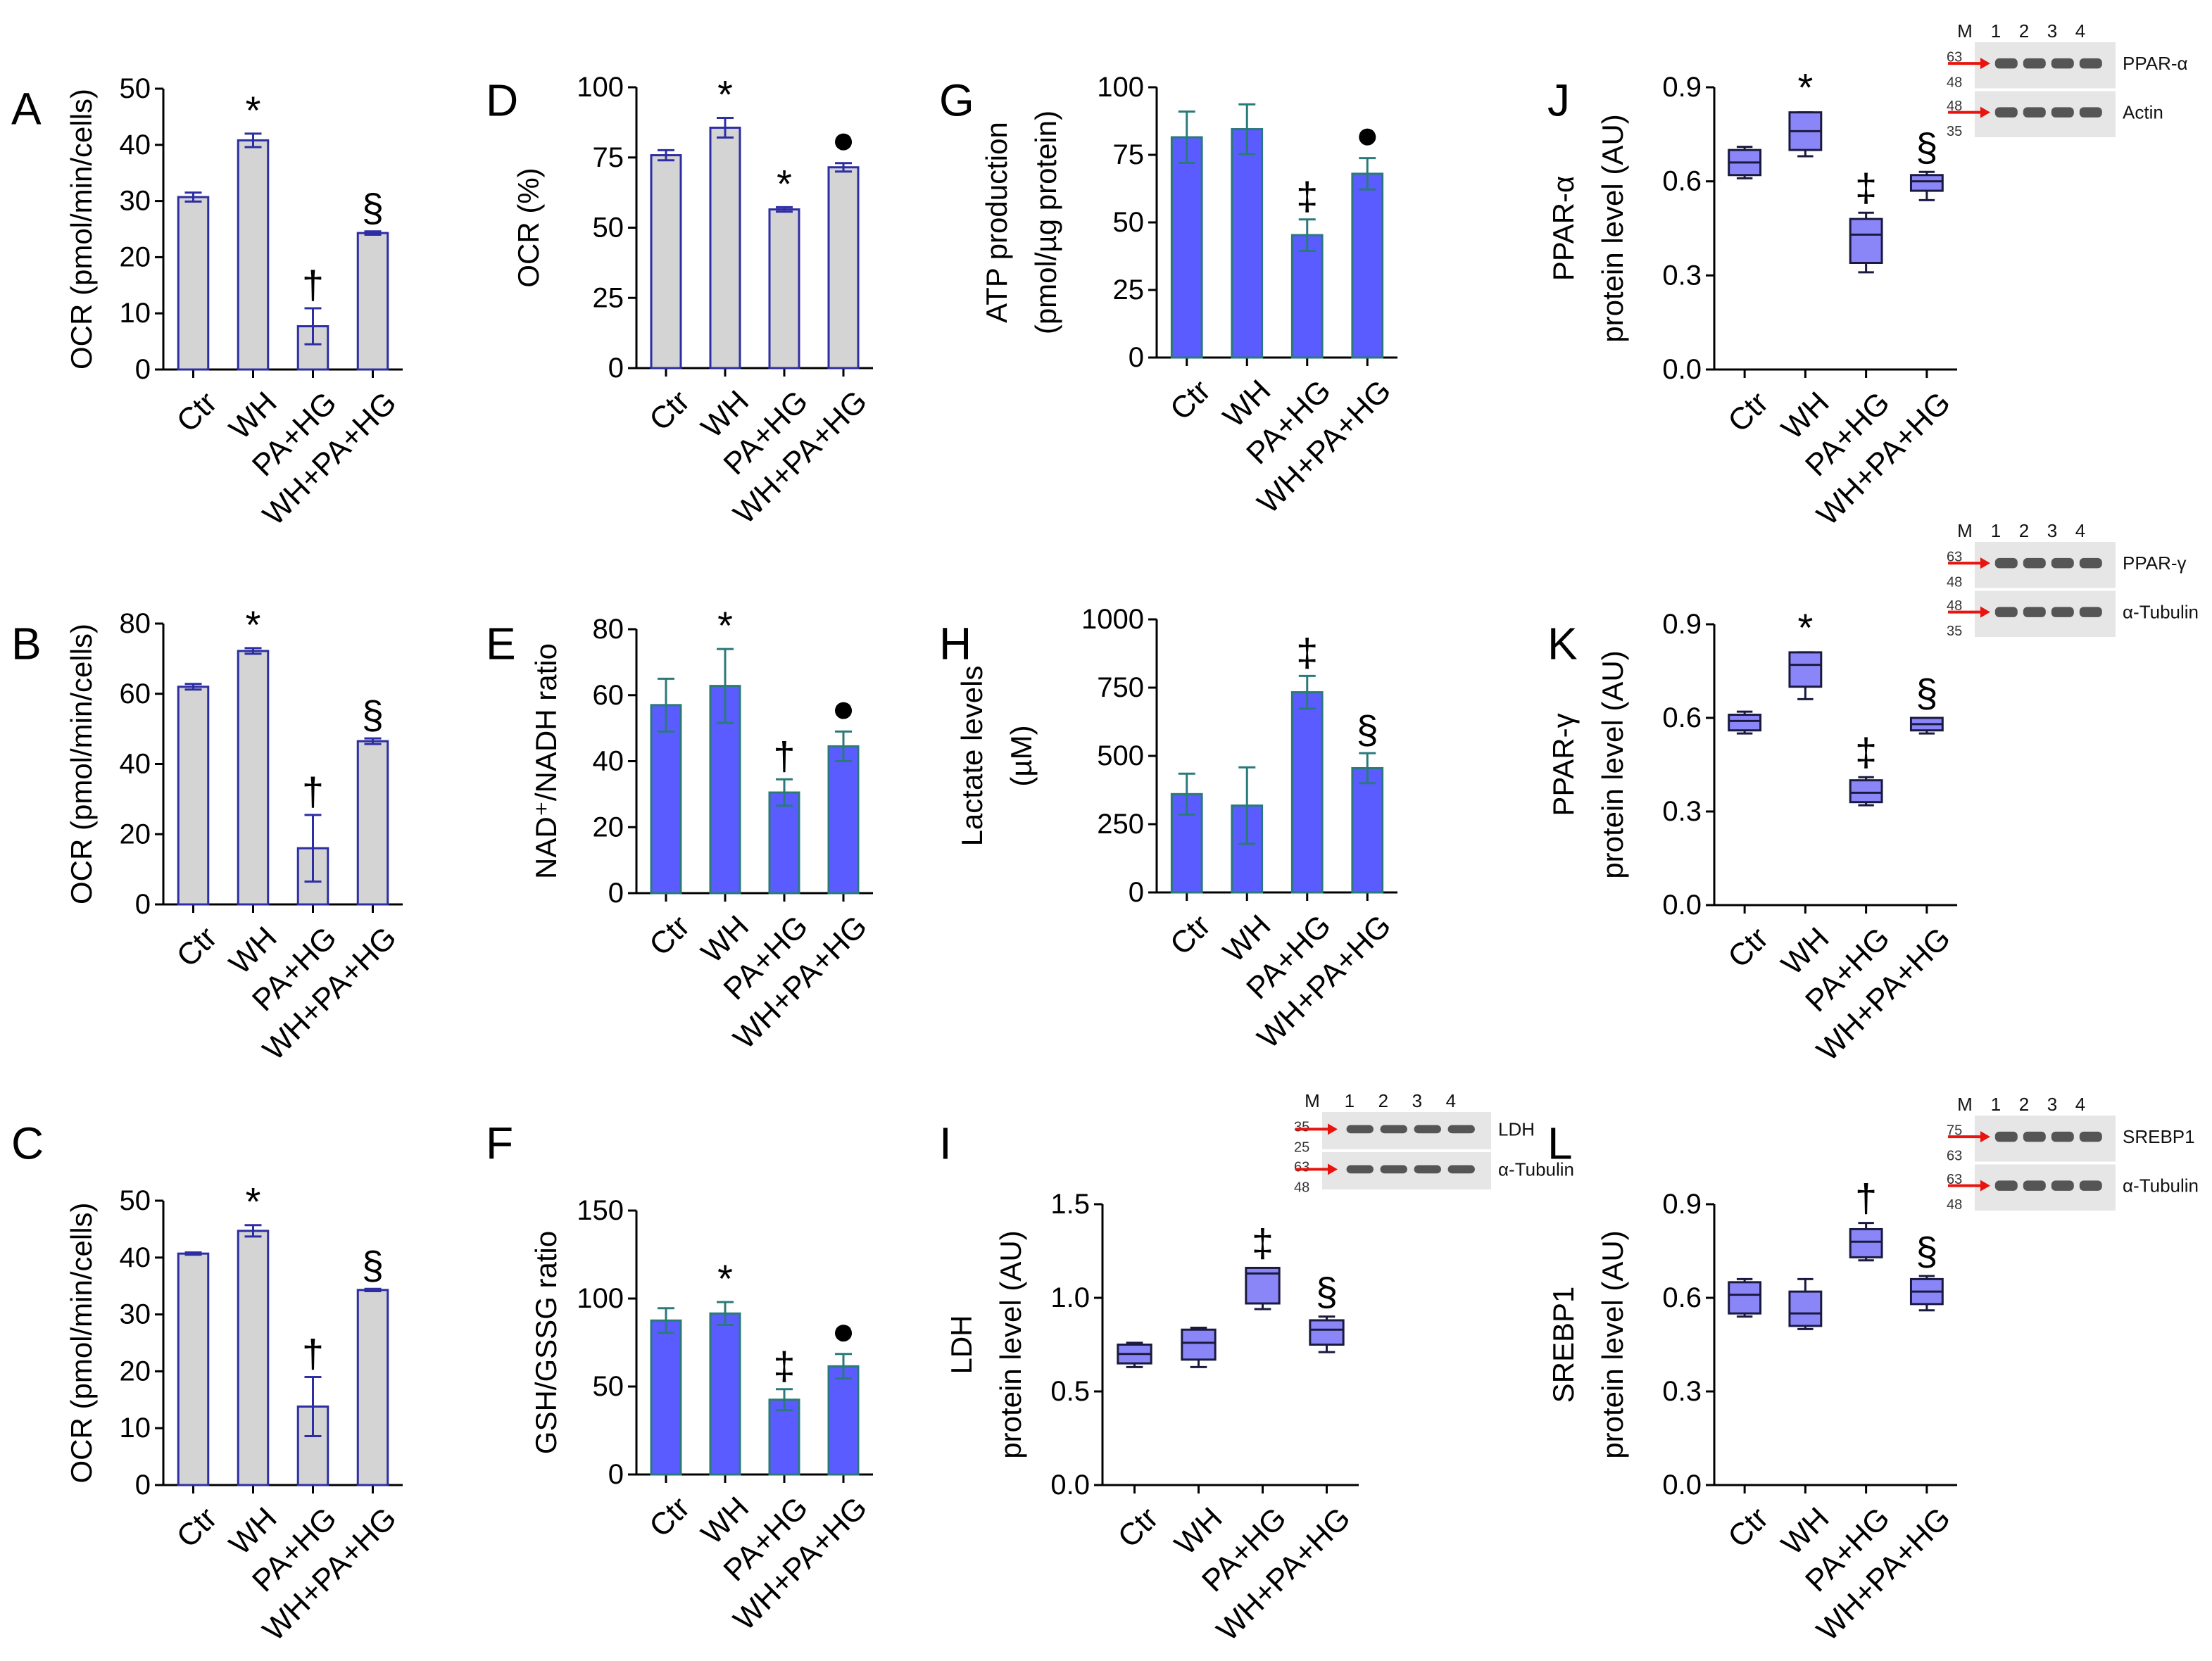 Image resolution: width=2212 pixels, height=1661 pixels. Describe the element at coordinates (2143, 112) in the screenshot. I see `band-label: Actin` at that location.